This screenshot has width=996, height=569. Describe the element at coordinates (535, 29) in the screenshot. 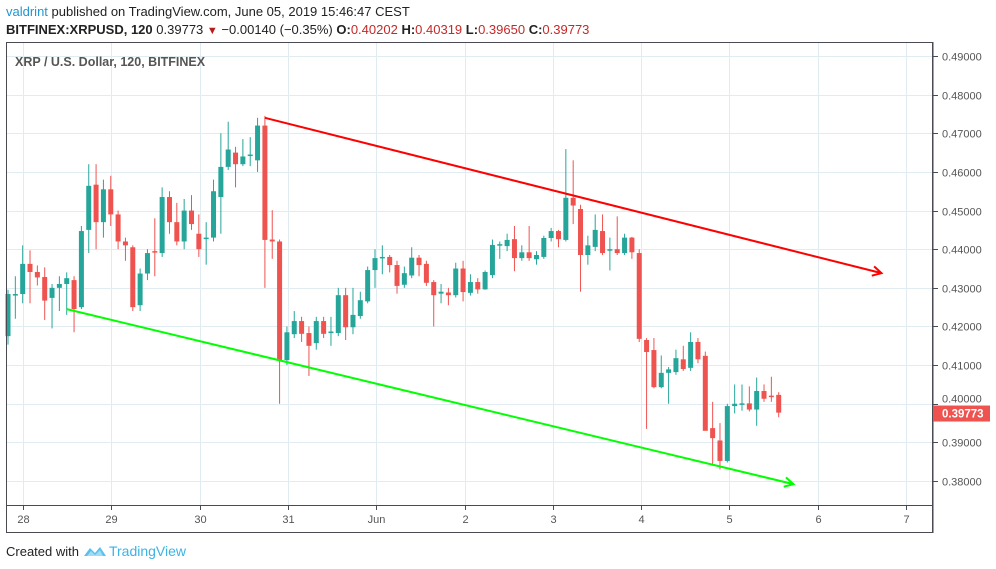

I see `close-label: C:` at that location.